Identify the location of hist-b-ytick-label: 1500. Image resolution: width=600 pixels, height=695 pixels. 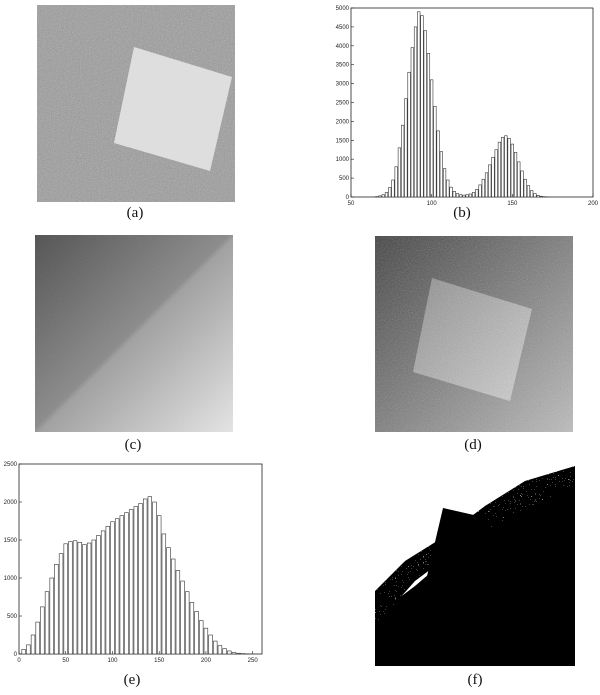
(343, 141).